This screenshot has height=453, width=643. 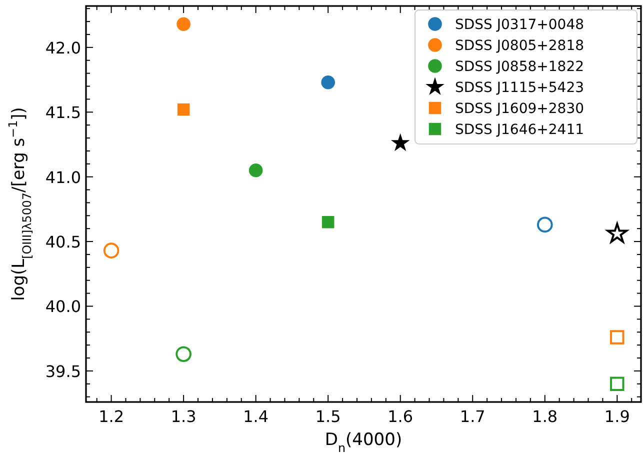 What do you see at coordinates (183, 416) in the screenshot?
I see `x-tick-label: 1.3` at bounding box center [183, 416].